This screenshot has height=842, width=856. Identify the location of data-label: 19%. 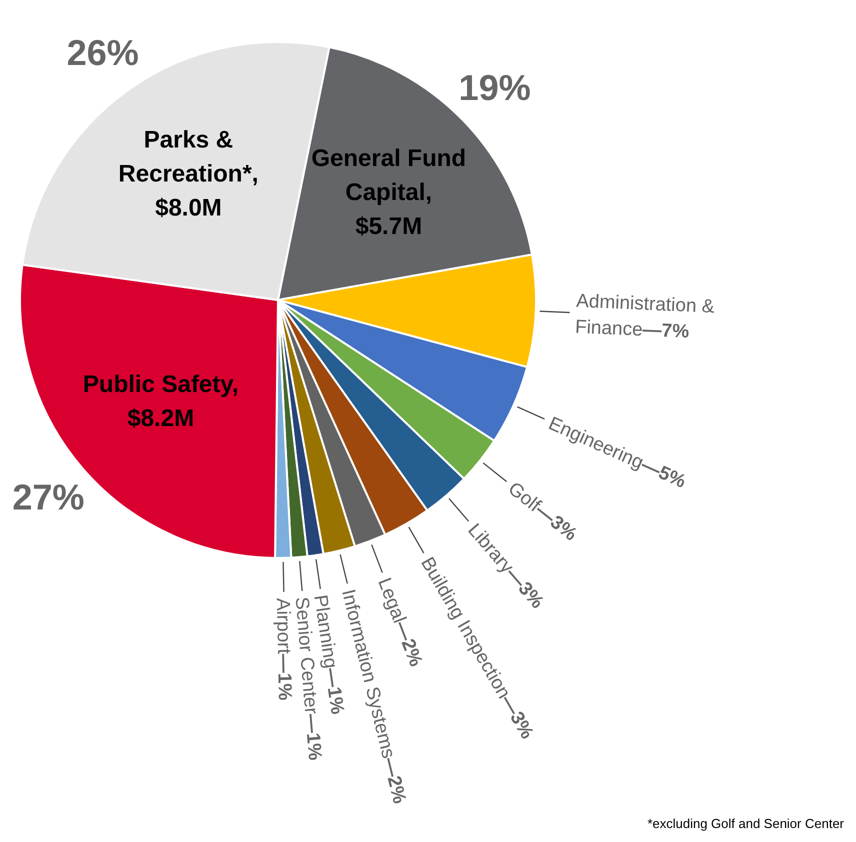
(494, 87).